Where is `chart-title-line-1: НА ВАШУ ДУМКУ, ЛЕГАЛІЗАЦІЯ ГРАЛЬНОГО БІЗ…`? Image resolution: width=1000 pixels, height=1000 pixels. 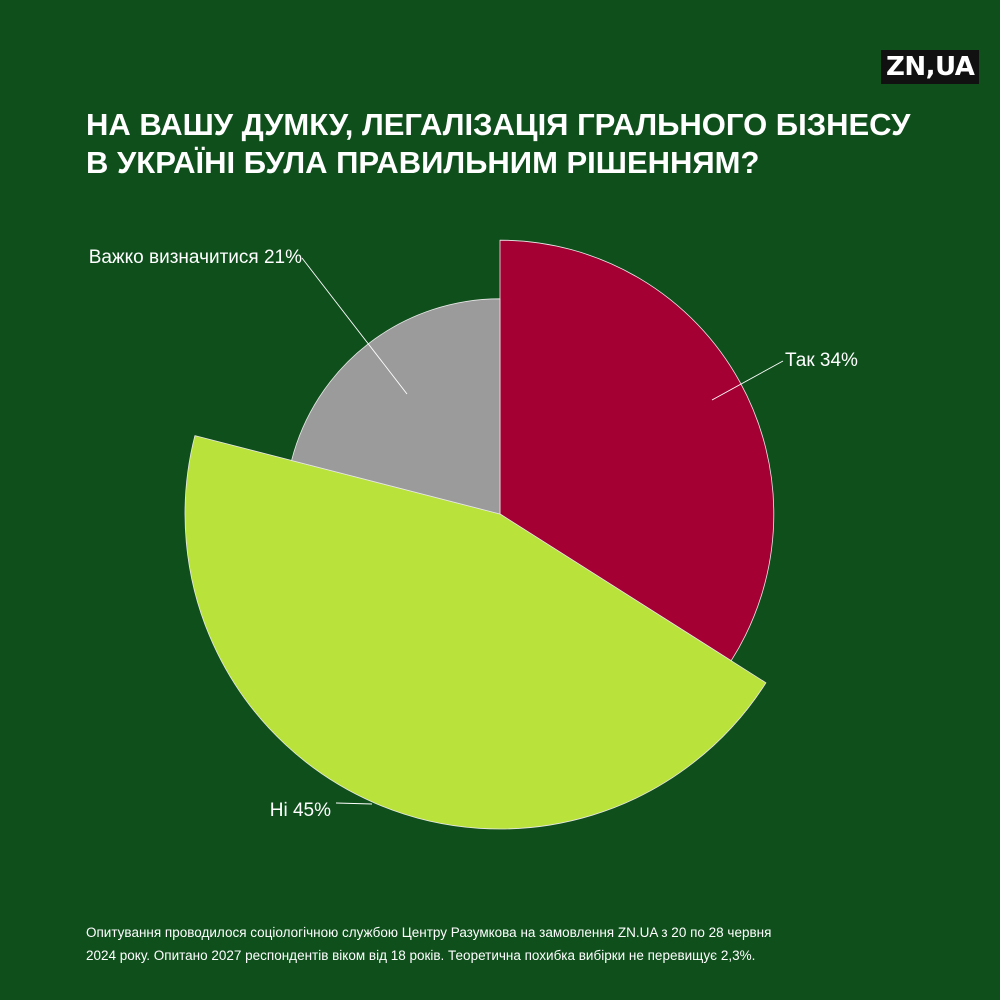
chart-title-line-1: НА ВАШУ ДУМКУ, ЛЕГАЛІЗАЦІЯ ГРАЛЬНОГО БІЗ… is located at coordinates (498, 124).